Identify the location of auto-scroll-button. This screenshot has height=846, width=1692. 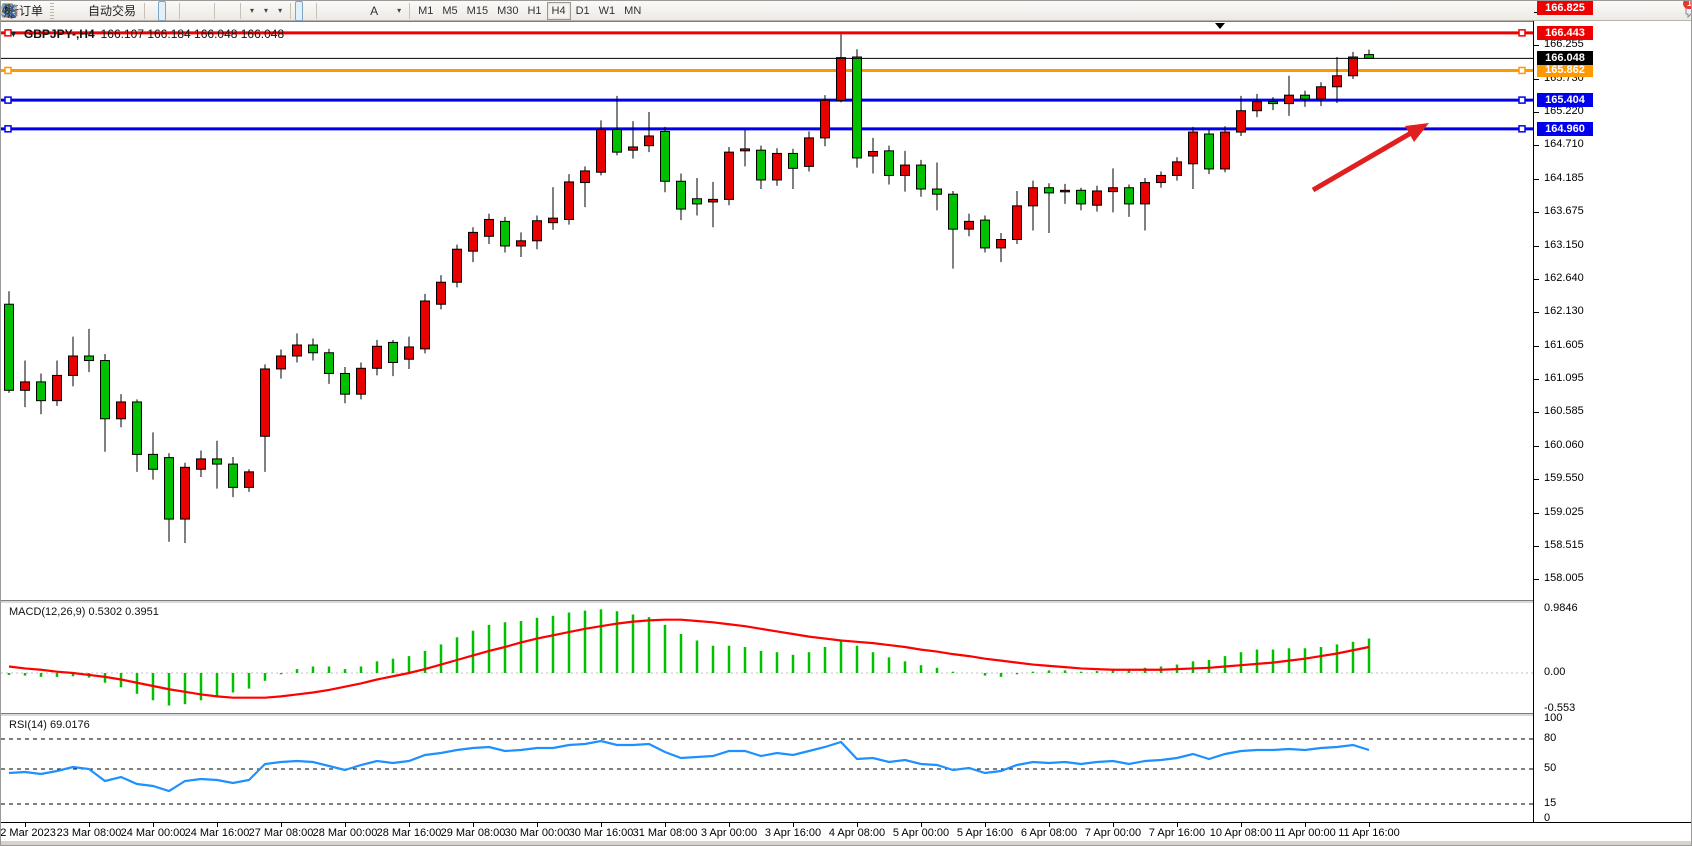
(114, 11).